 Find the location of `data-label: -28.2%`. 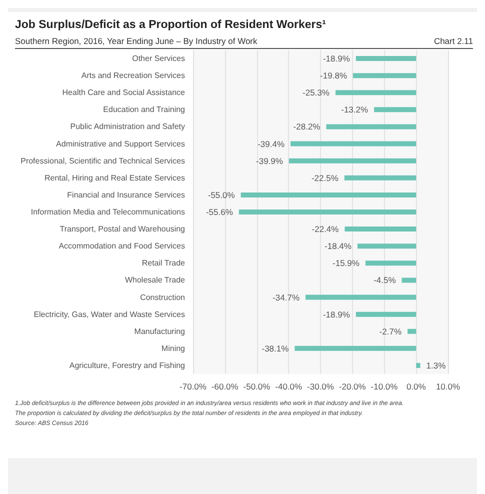

data-label: -28.2% is located at coordinates (307, 127).